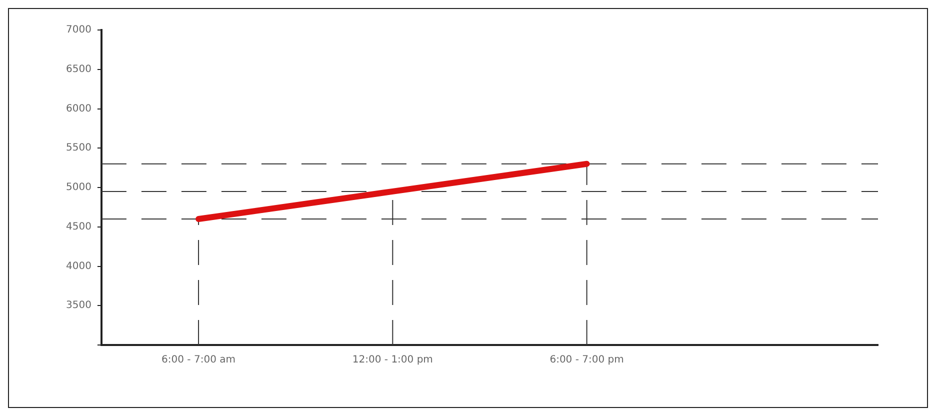 The image size is (938, 419). I want to click on y-tick-label: 3500, so click(79, 306).